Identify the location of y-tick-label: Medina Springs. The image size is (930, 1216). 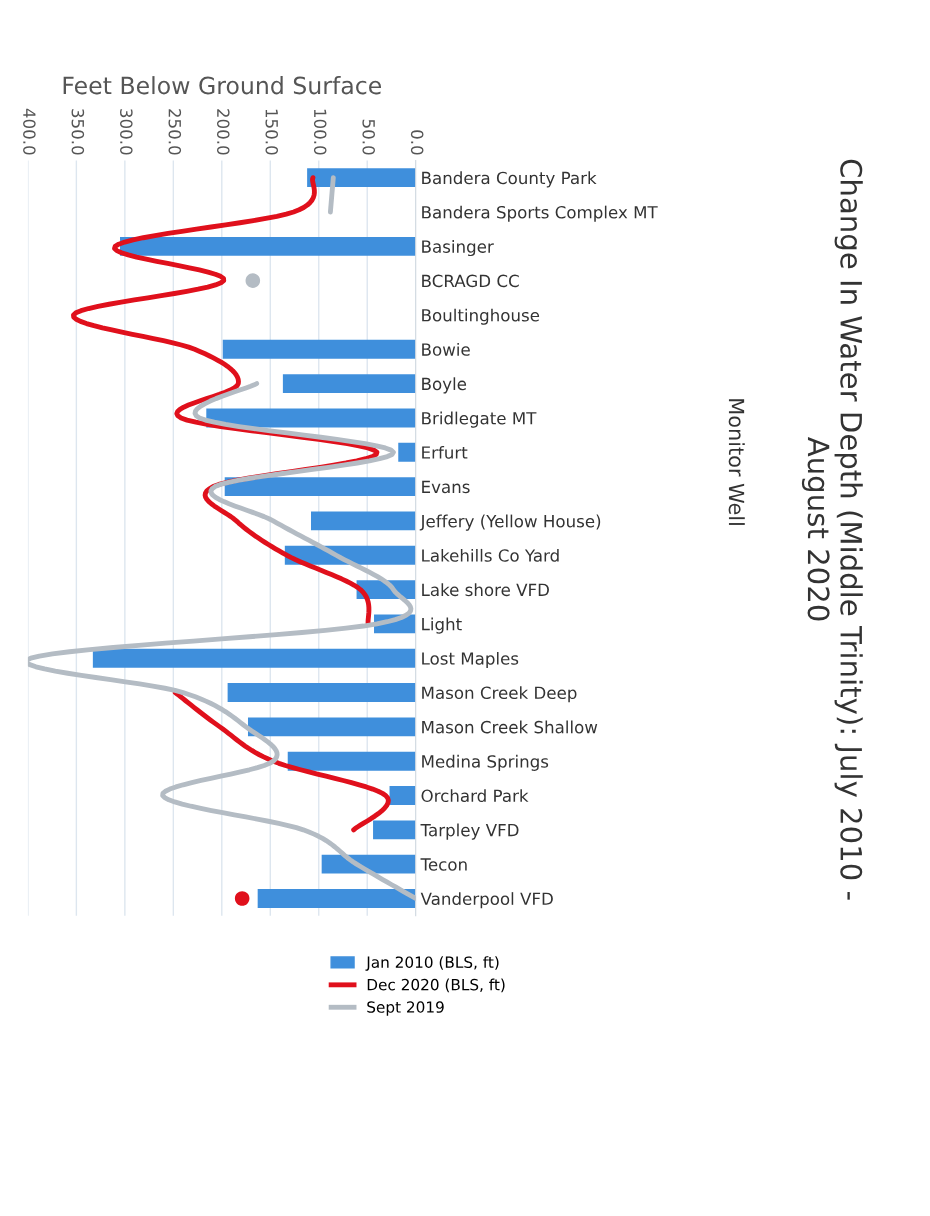
(485, 762).